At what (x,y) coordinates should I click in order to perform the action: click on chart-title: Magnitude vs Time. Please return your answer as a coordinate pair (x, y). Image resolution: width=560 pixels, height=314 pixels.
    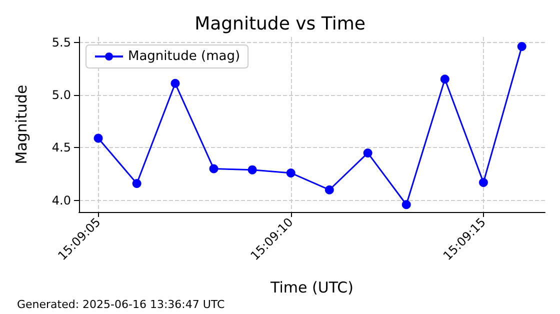
    Looking at the image, I should click on (280, 24).